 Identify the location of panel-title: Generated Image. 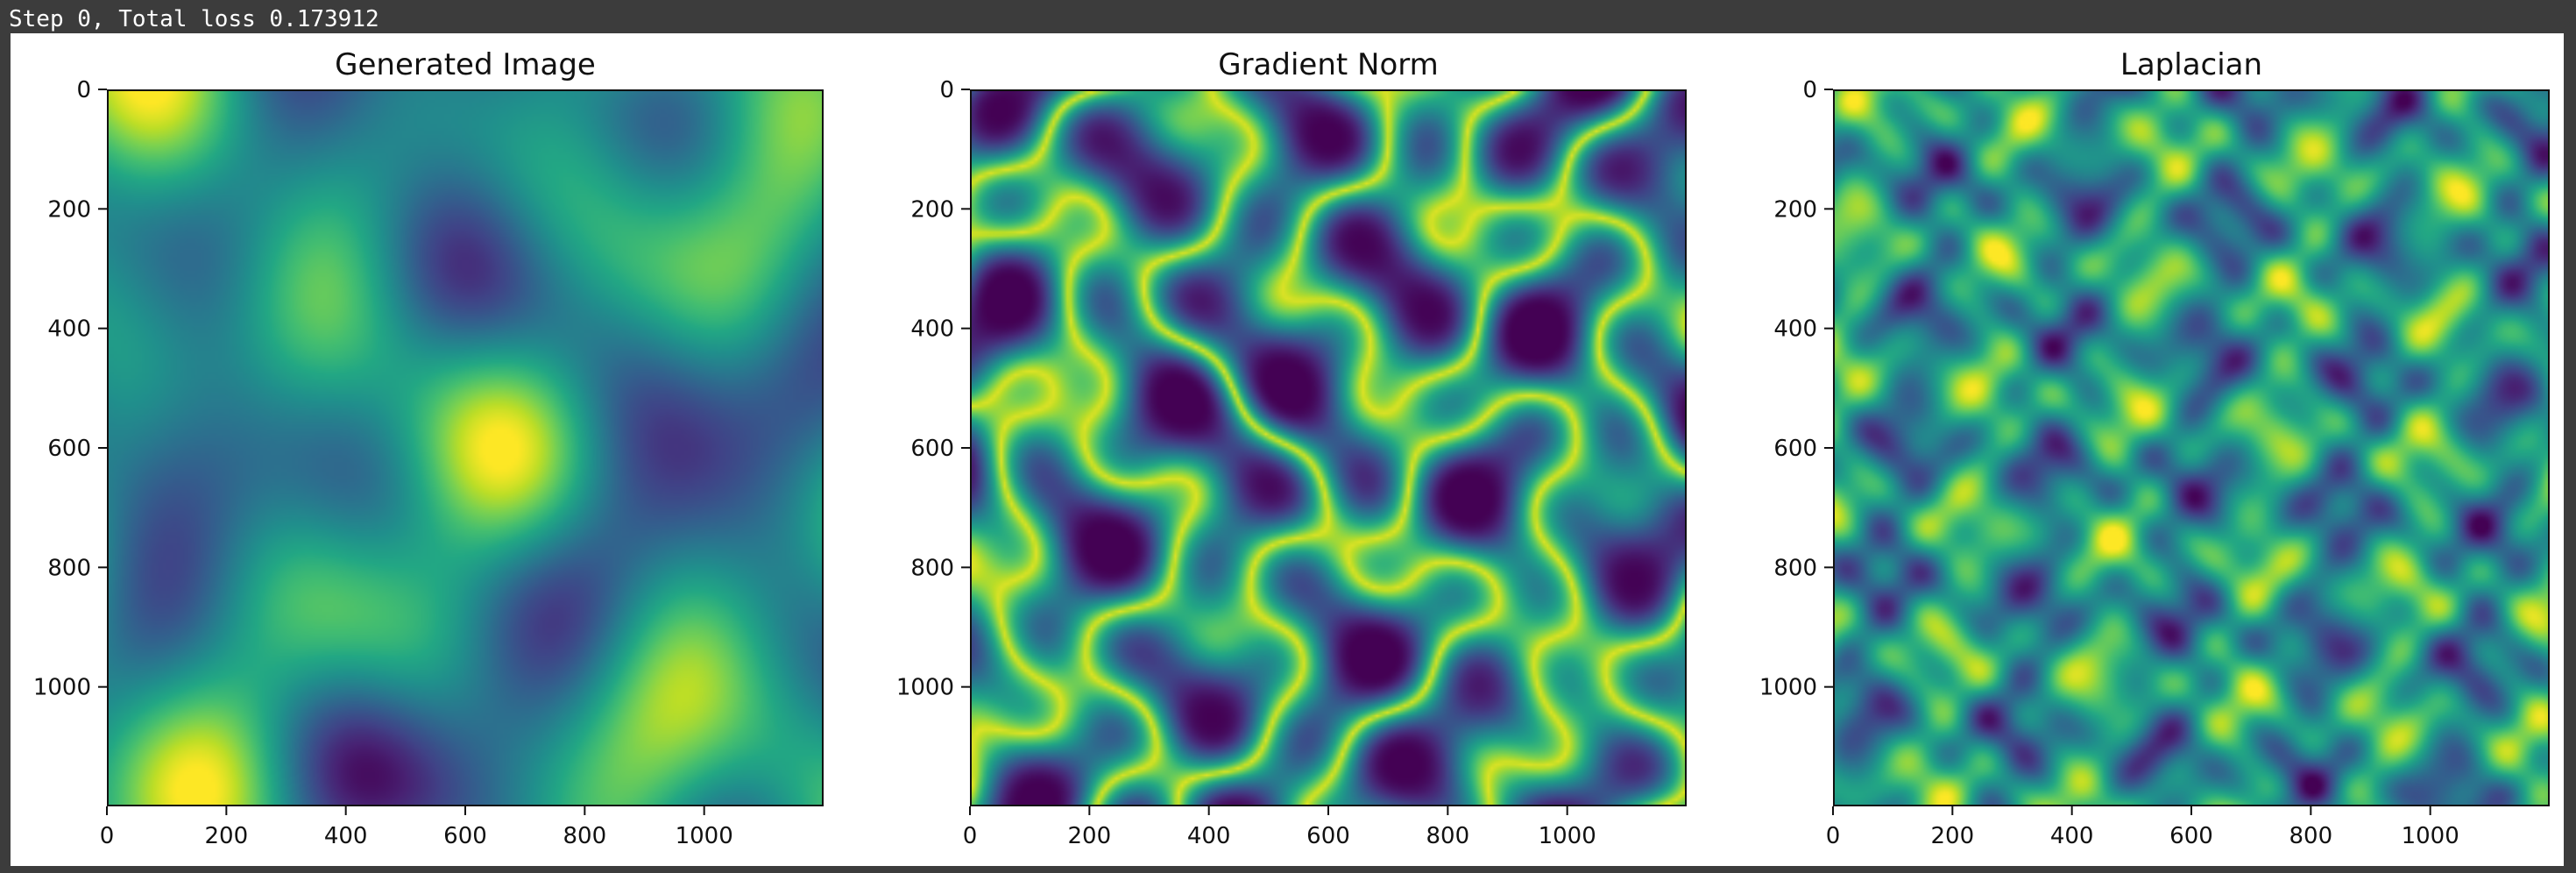
(465, 64).